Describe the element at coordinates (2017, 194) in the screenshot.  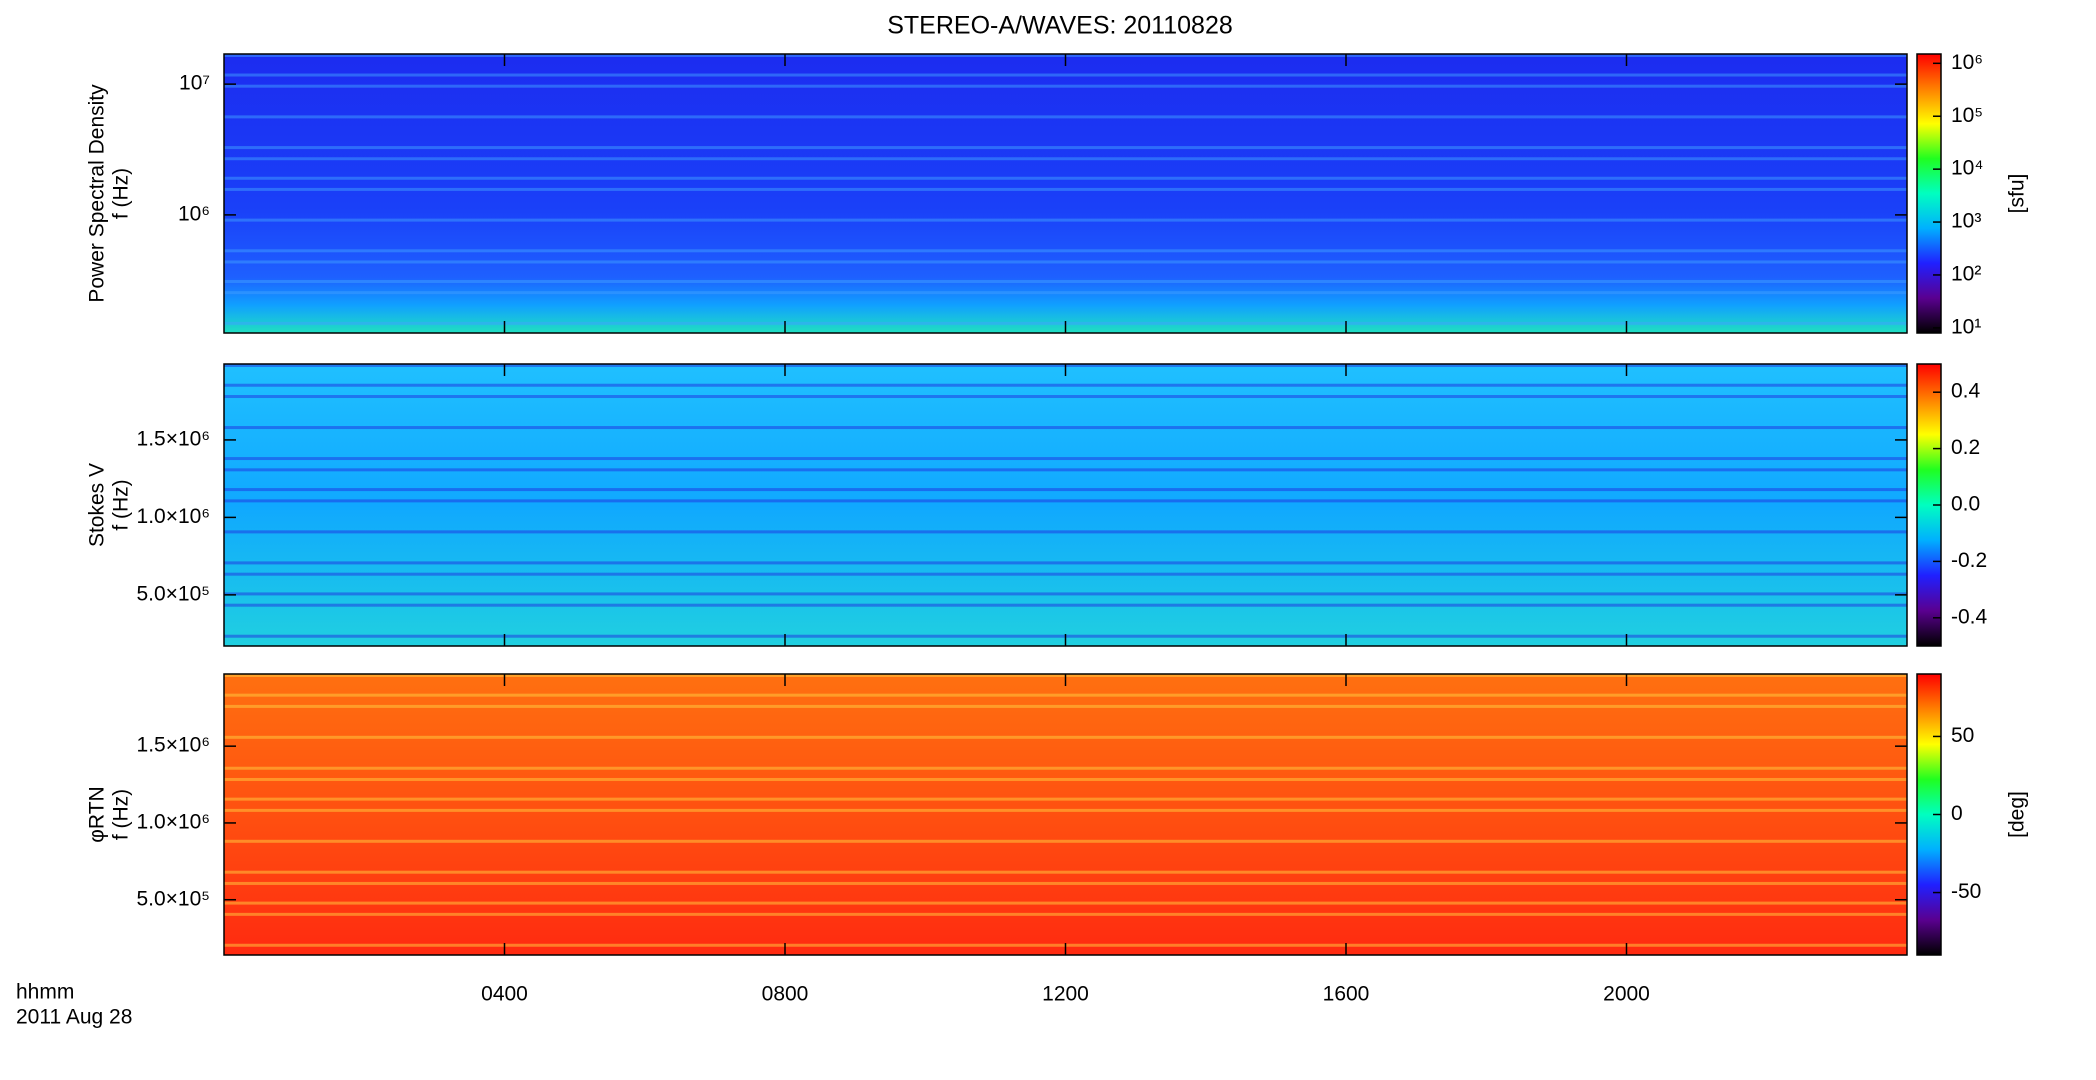
I see `colorbar-label: [sfu]` at that location.